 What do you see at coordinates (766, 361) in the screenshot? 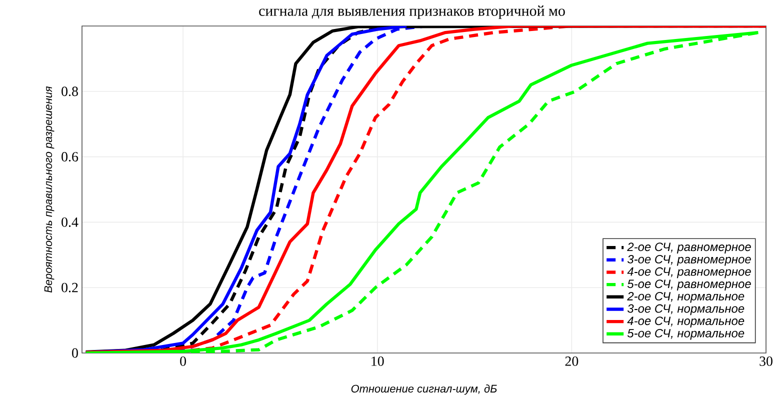
I see `x-tick-label: 30` at bounding box center [766, 361].